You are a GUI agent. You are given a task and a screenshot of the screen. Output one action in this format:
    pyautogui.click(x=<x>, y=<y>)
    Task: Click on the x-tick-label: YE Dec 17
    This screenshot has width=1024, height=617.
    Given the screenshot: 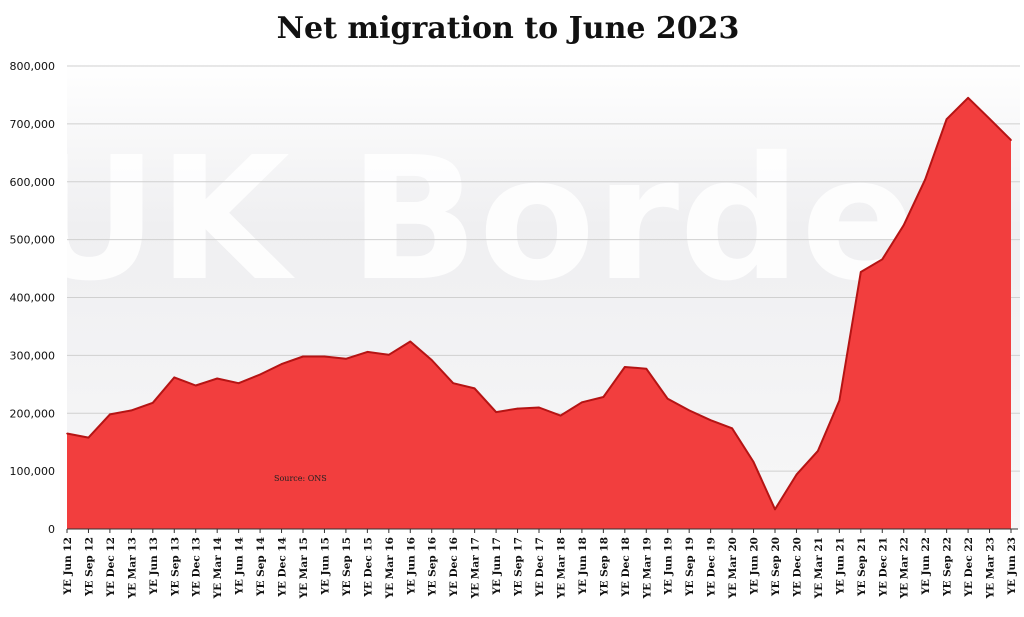 What is the action you would take?
    pyautogui.click(x=540, y=567)
    